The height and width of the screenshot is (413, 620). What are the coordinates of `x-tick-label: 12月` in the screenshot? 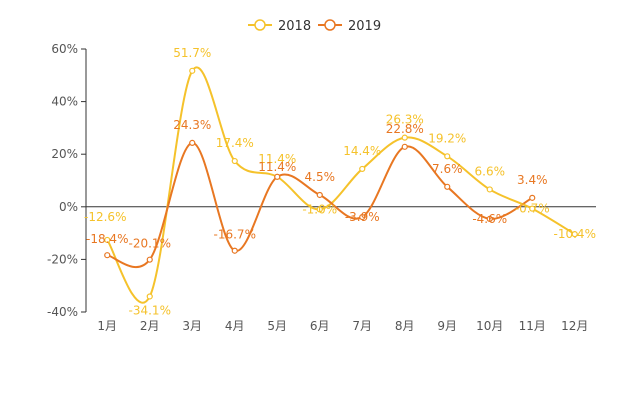 It's located at (574, 326).